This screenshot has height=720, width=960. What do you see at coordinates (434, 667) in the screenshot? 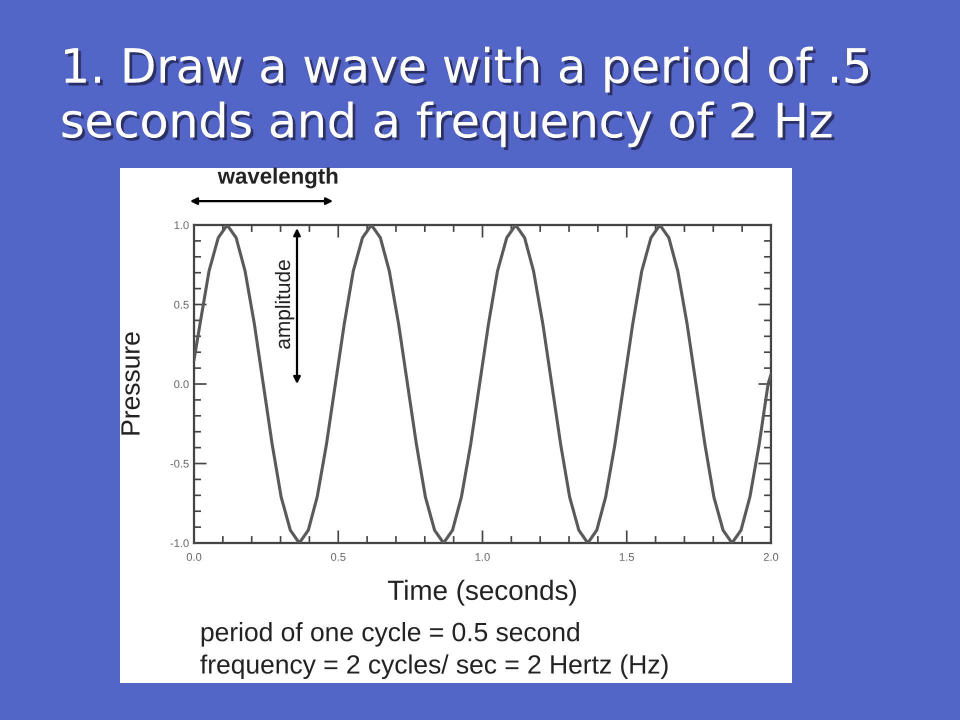
I see `text: frequency = 2 cycles/ sec = 2 Hertz (Hz)` at bounding box center [434, 667].